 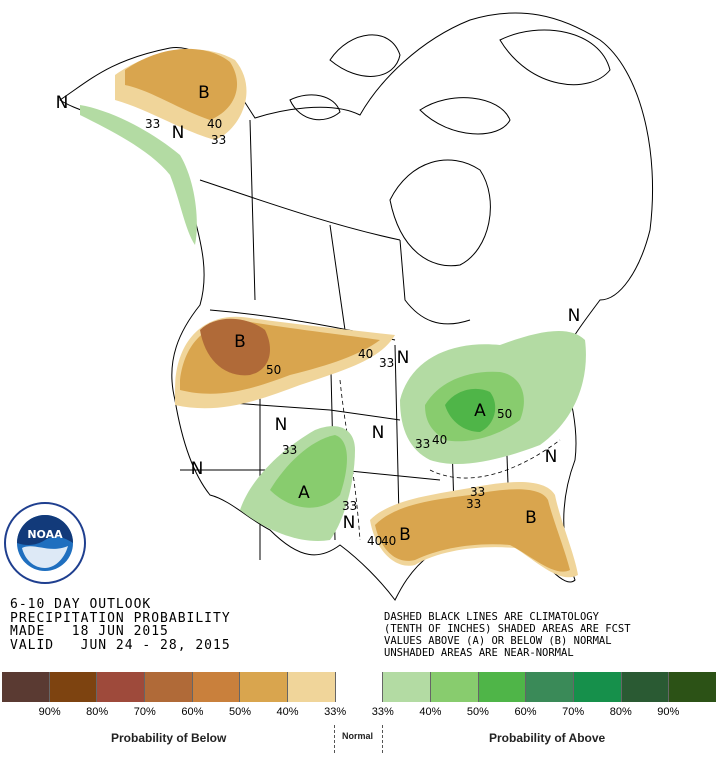 I want to click on northwest-below-inner, so click(x=235, y=347).